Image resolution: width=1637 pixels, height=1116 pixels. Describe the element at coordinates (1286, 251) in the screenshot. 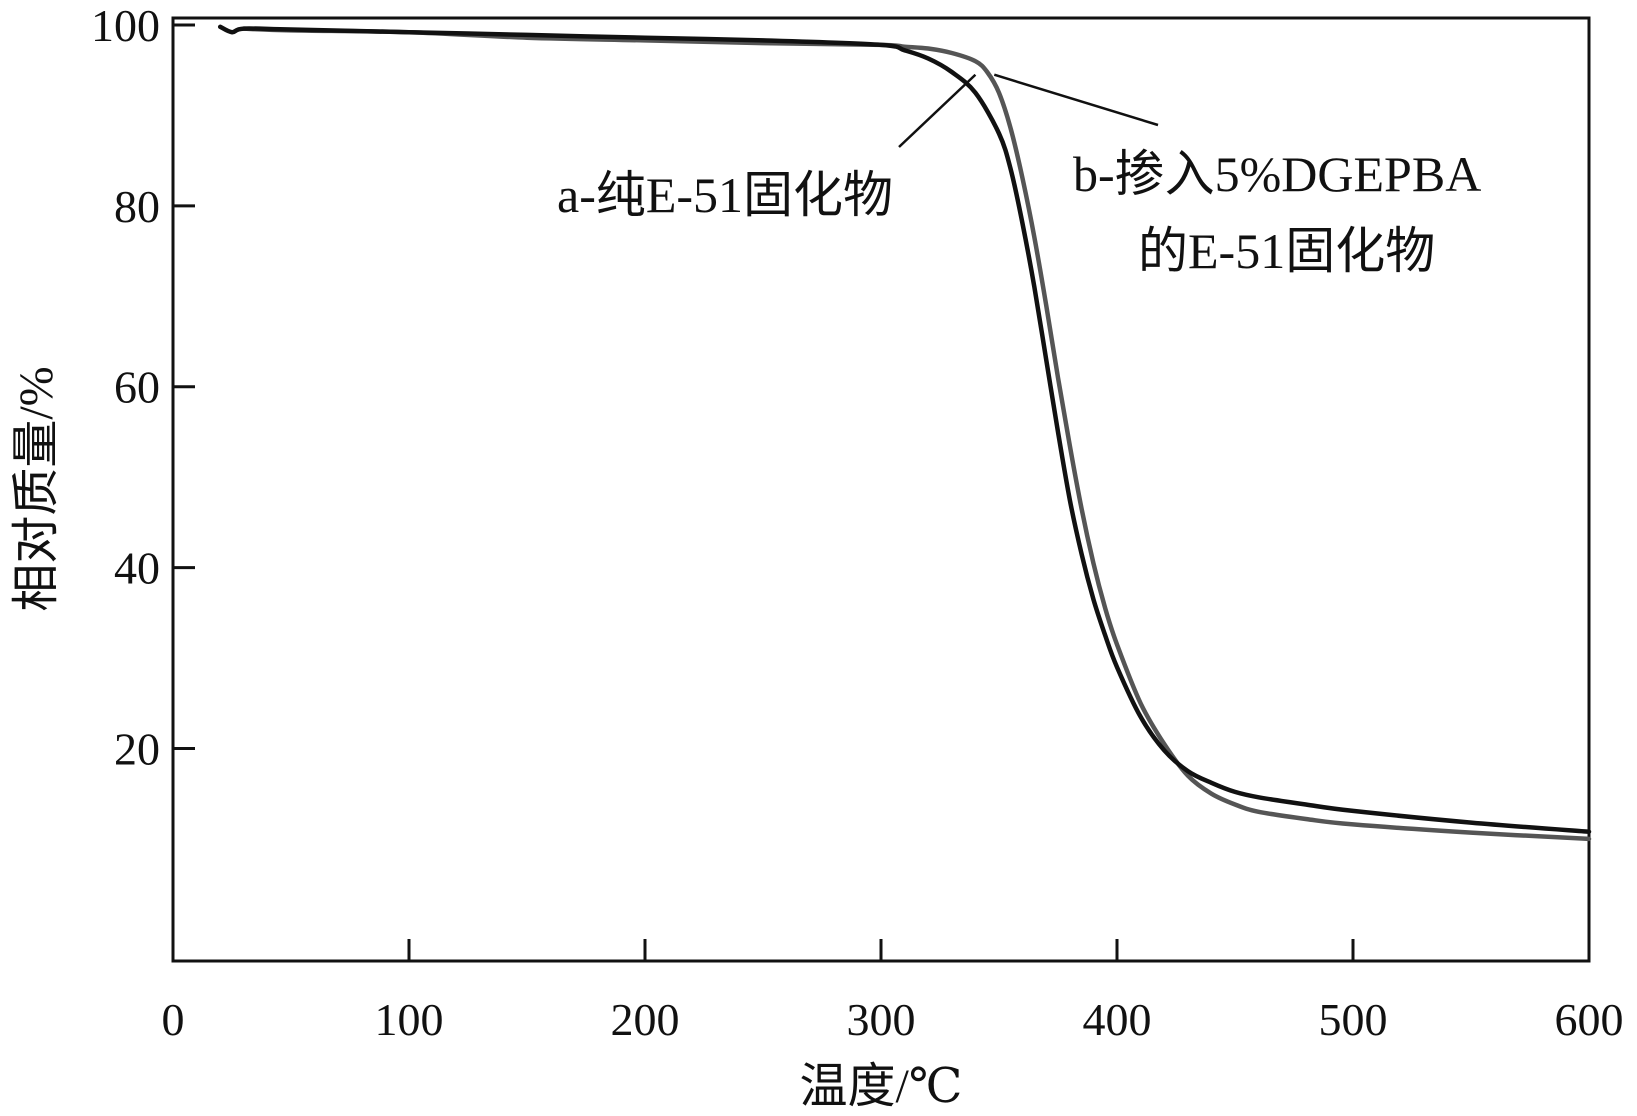

I see `annotation-b-label-line2: 的E-51固化物` at that location.